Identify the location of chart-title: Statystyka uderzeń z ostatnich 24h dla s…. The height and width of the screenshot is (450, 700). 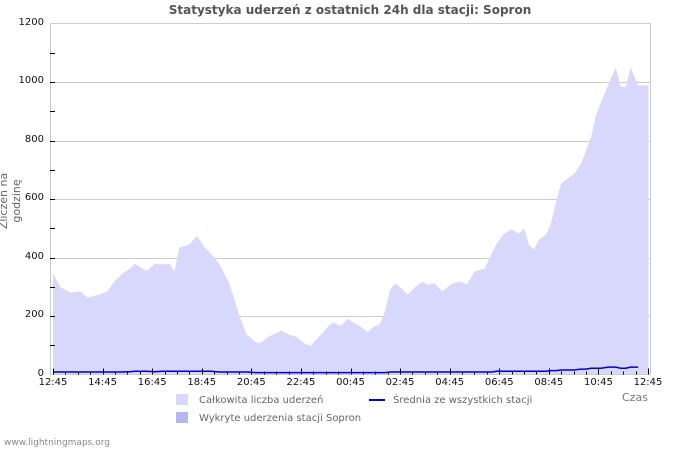
(350, 10).